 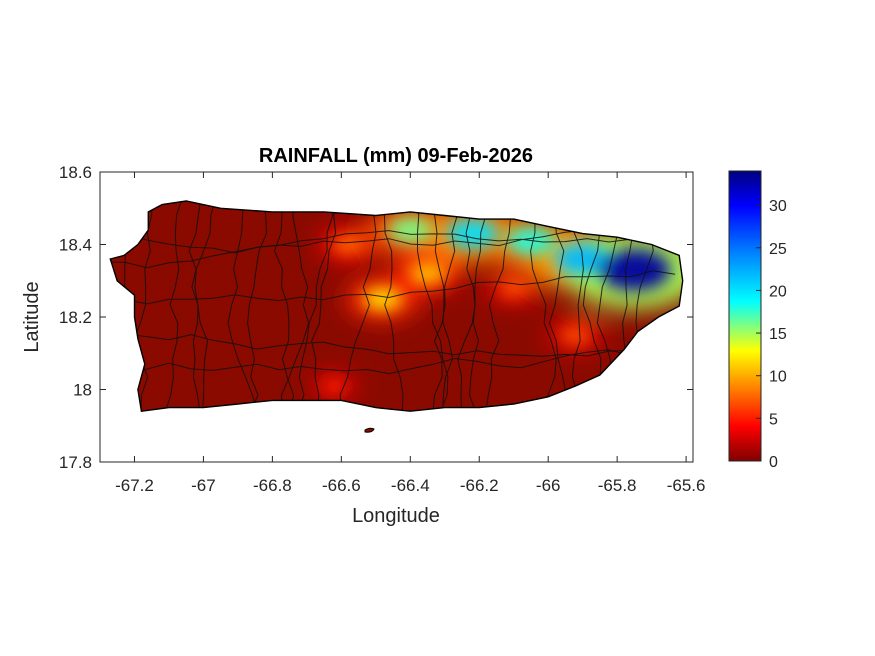 I want to click on x-tick-label: -66.8, so click(x=272, y=485).